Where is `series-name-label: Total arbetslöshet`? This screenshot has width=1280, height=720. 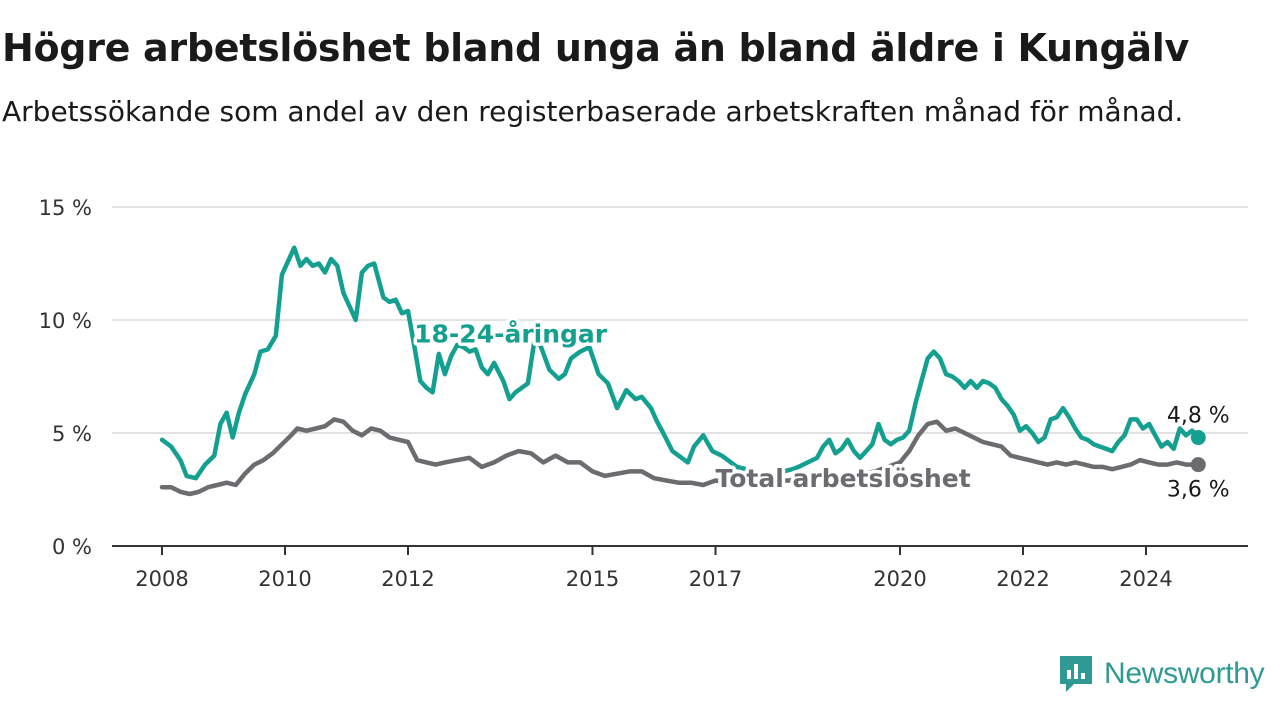 series-name-label: Total arbetslöshet is located at coordinates (843, 478).